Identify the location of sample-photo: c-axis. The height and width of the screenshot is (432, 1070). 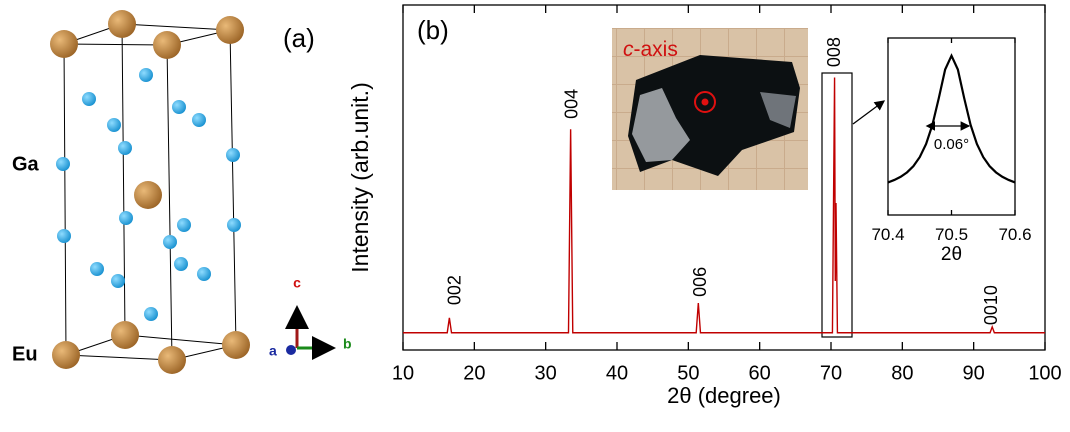
(710, 109).